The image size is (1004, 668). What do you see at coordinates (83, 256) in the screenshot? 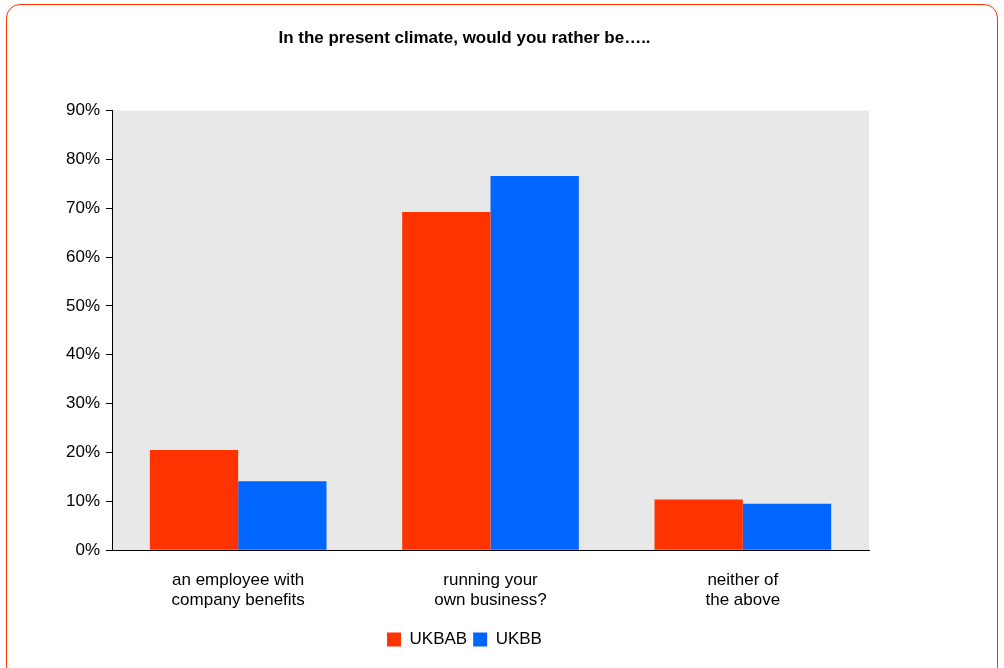
I see `y-tick-label: 60%` at bounding box center [83, 256].